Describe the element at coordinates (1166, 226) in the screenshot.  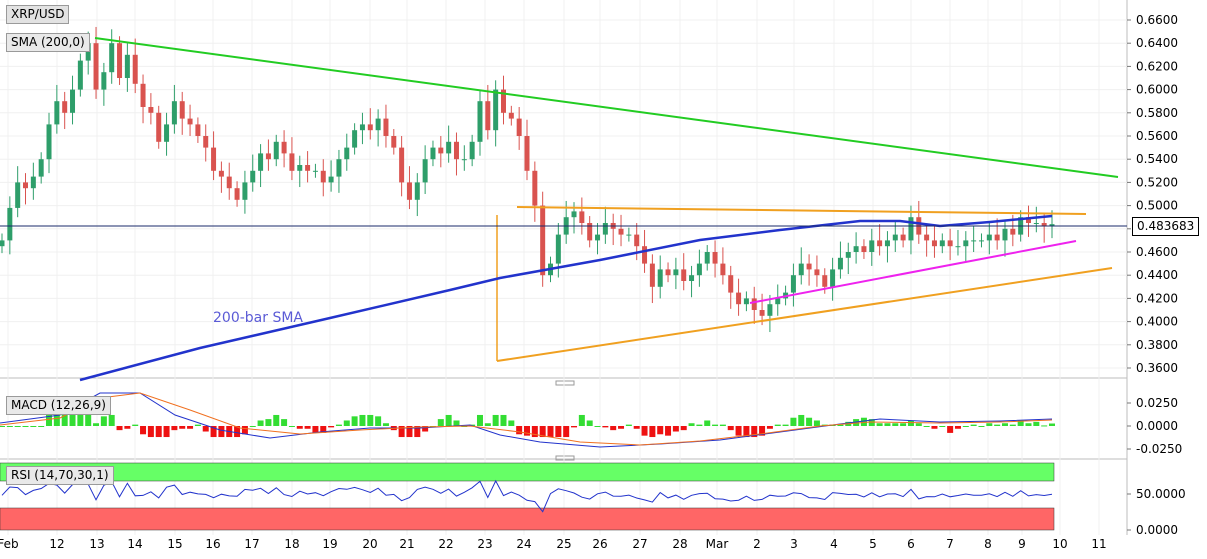
I see `last-price-label: 0.483683` at that location.